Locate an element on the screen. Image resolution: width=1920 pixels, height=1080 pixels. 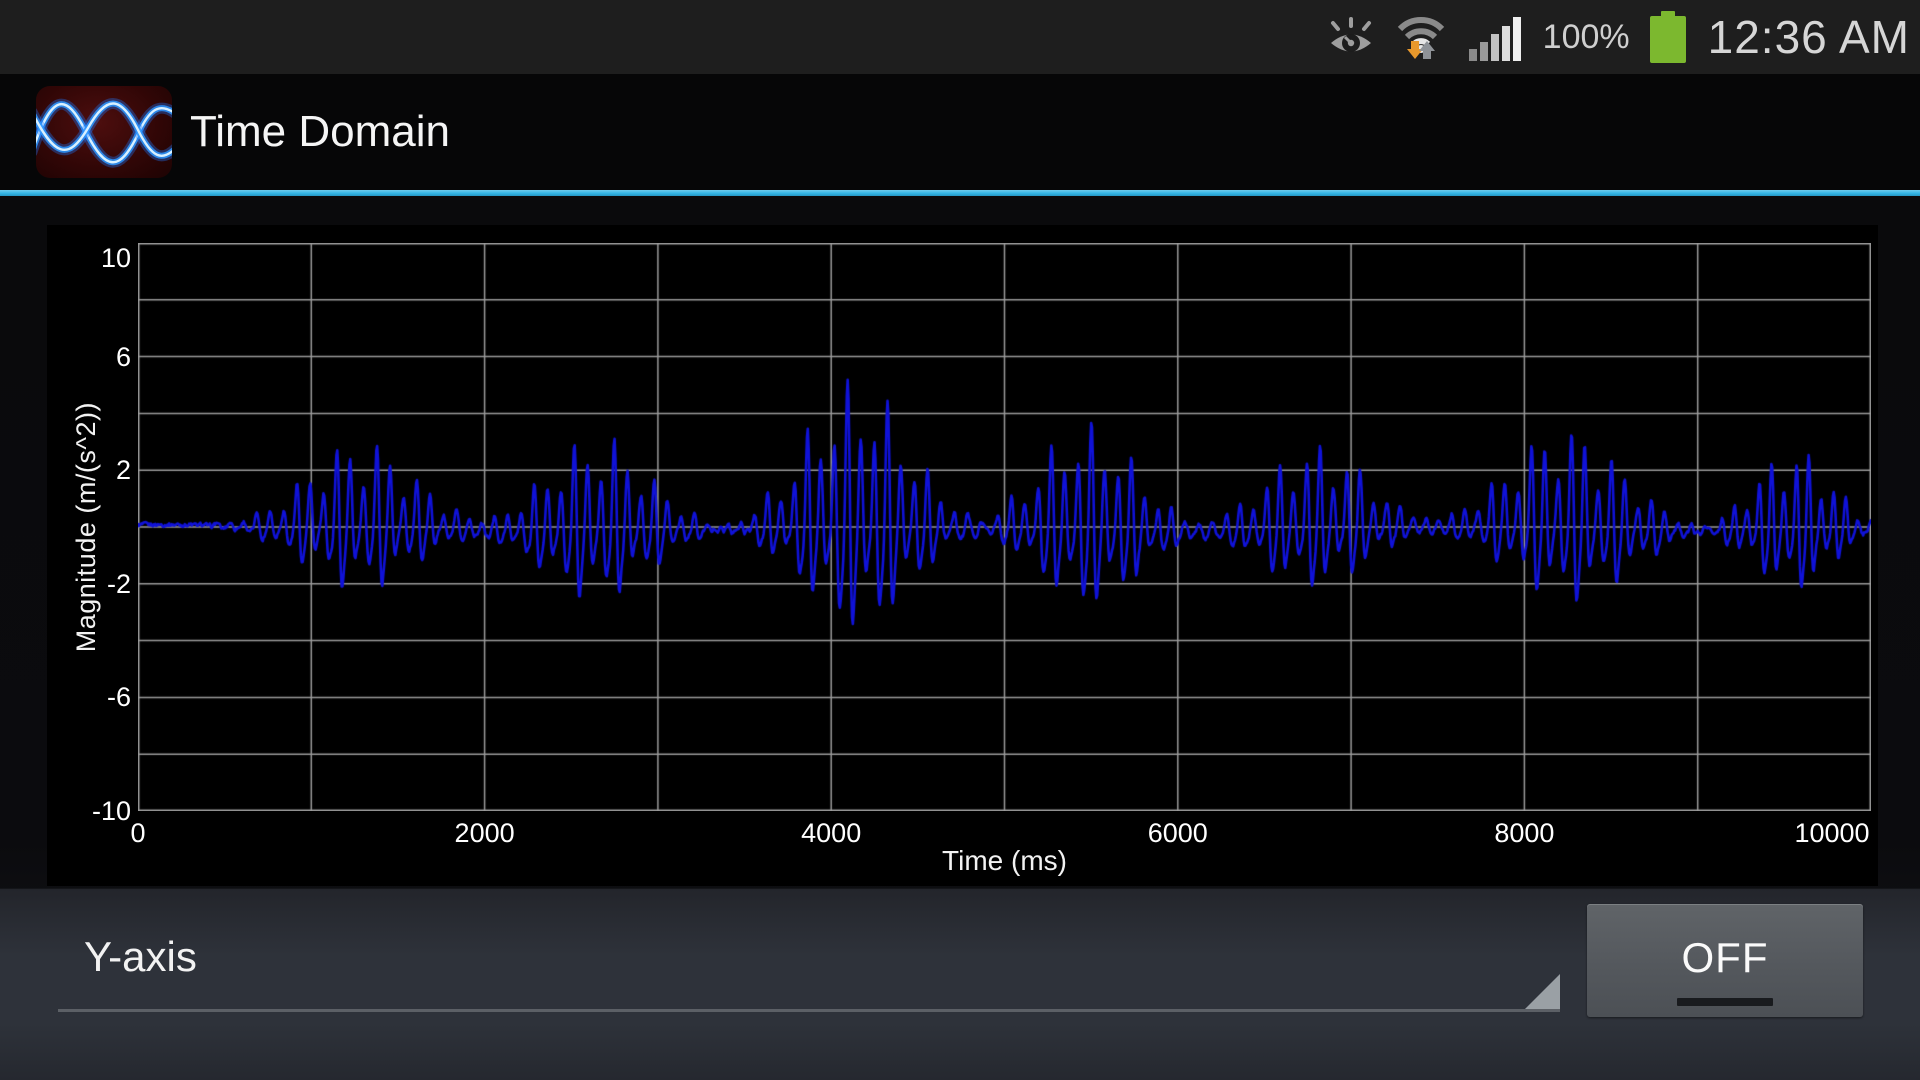
y-axis-title: Magnitude (m/(s^2)) is located at coordinates (86, 527).